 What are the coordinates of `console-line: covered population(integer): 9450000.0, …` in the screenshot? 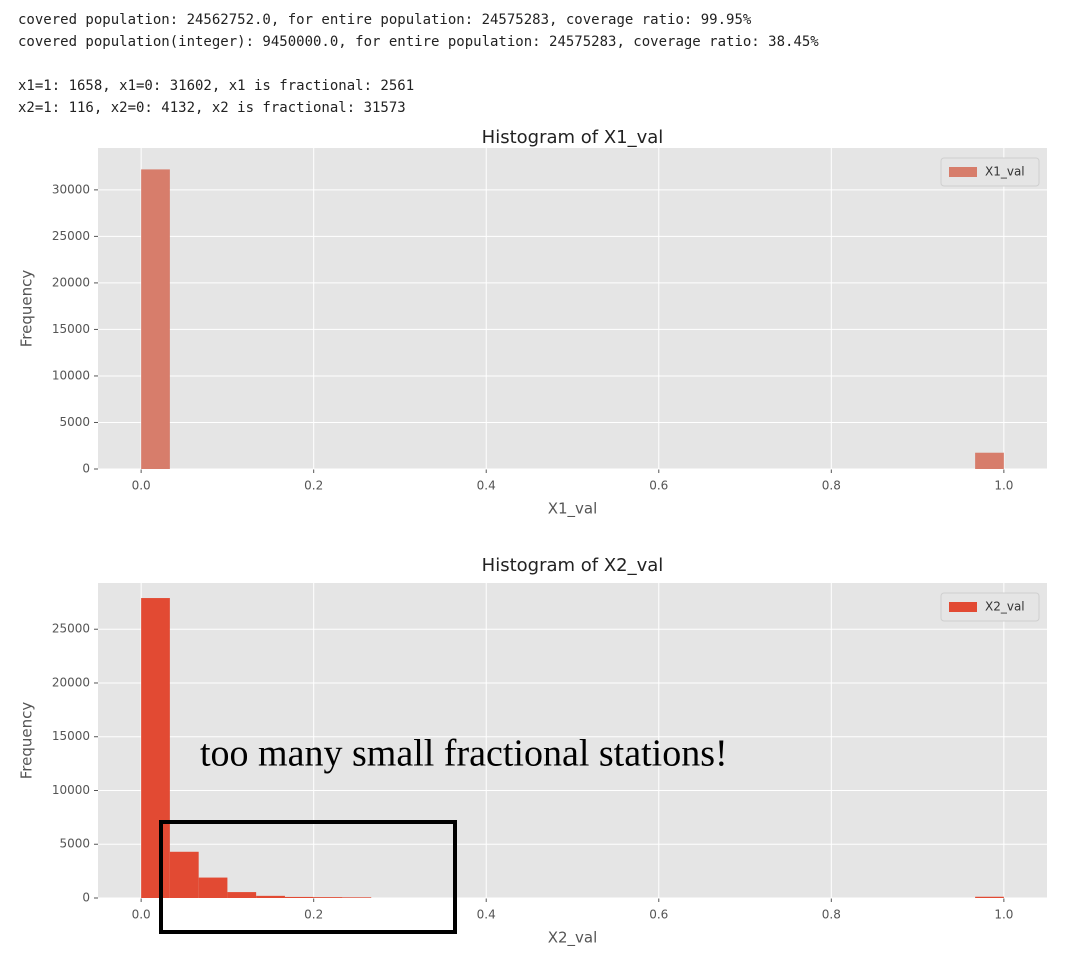 It's located at (418, 42).